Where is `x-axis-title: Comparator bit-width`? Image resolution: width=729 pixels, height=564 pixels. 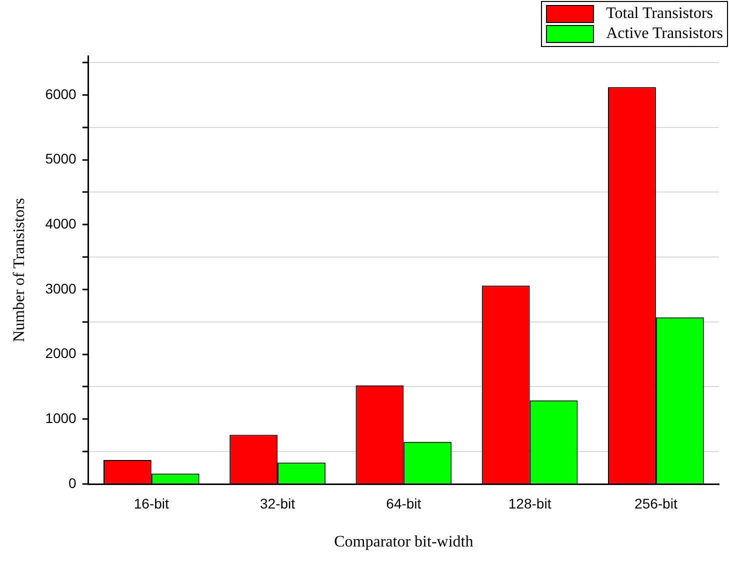
x-axis-title: Comparator bit-width is located at coordinates (404, 542).